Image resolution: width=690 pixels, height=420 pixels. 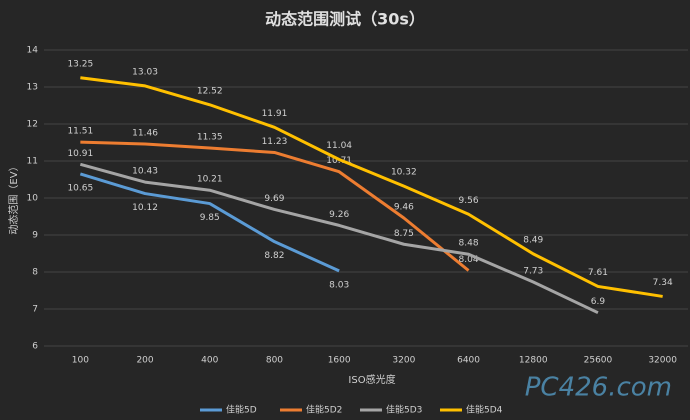 What do you see at coordinates (469, 244) in the screenshot?
I see `data-label: 8.48` at bounding box center [469, 244].